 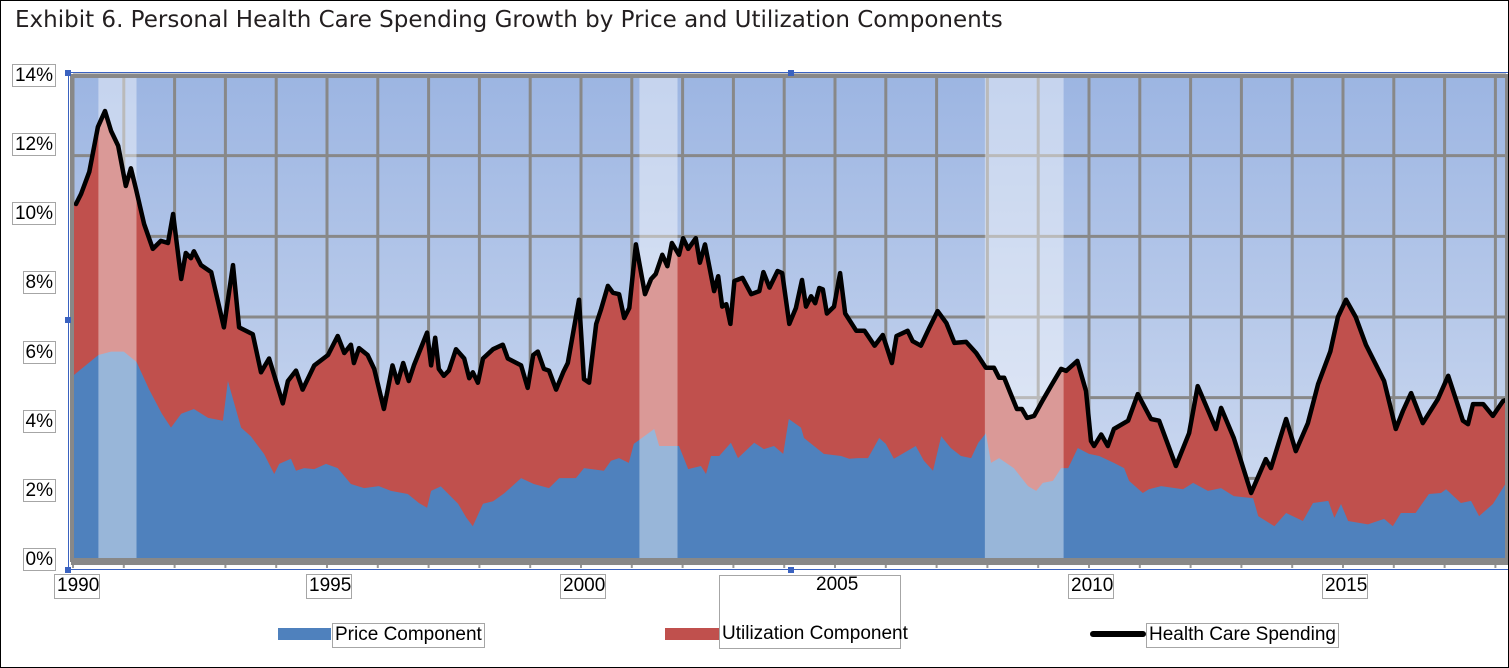 I want to click on y-tick-label: 10%, so click(x=33, y=214).